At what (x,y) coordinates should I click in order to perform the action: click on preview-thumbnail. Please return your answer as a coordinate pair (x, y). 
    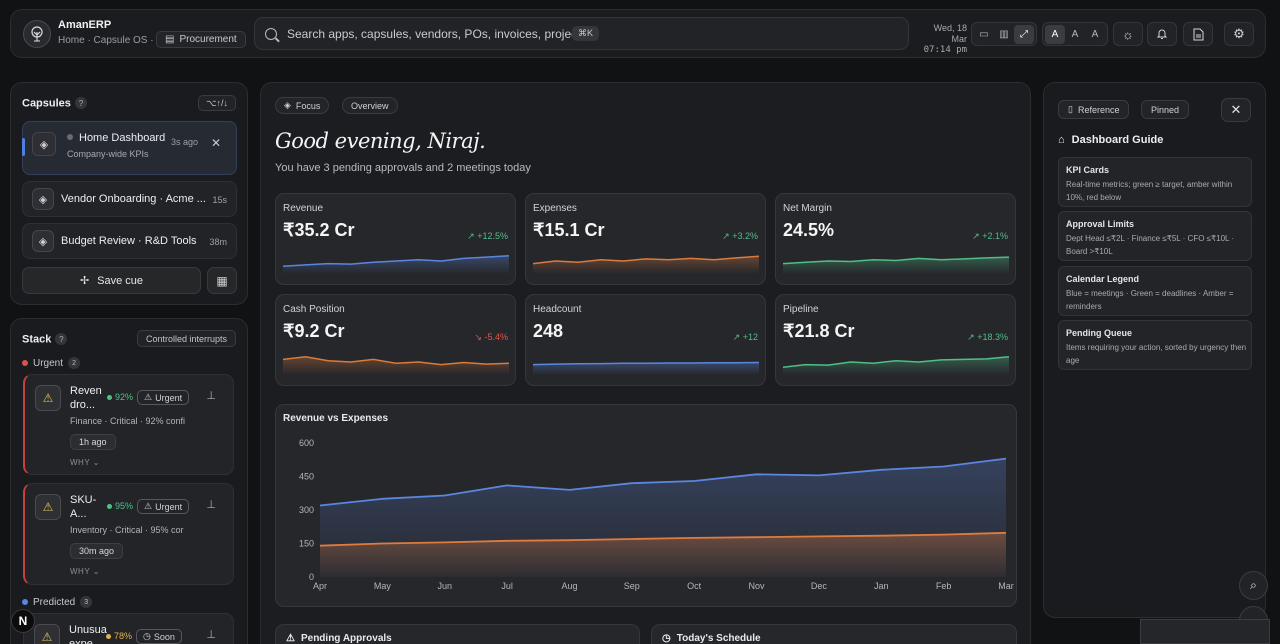
    Looking at the image, I should click on (1205, 631).